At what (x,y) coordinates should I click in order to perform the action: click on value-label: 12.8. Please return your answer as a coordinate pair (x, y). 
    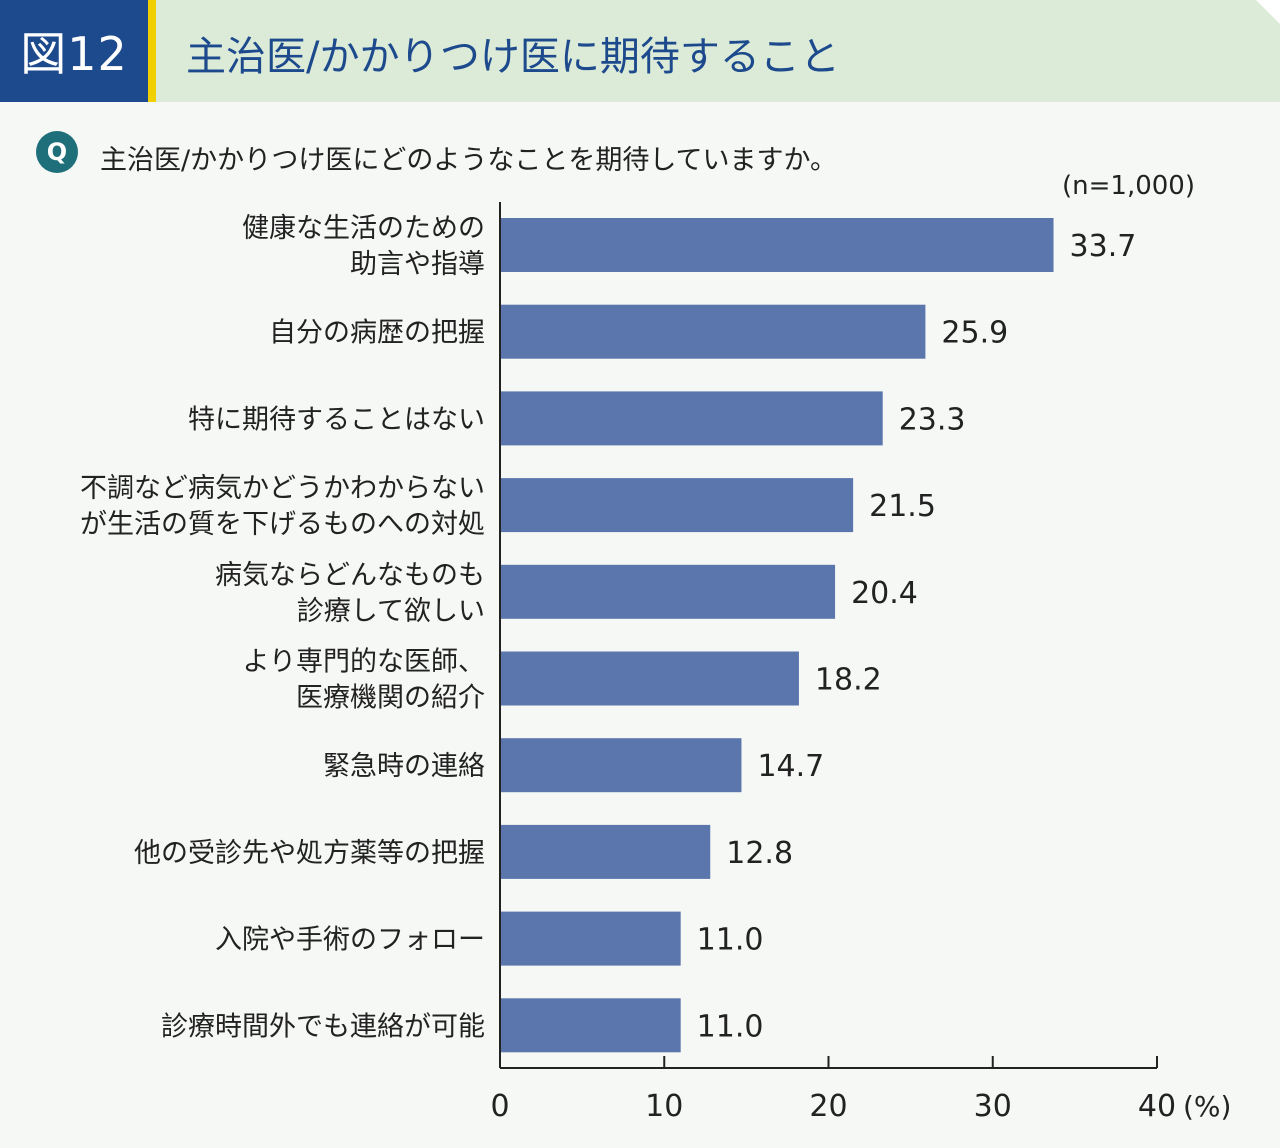
    Looking at the image, I should click on (759, 853).